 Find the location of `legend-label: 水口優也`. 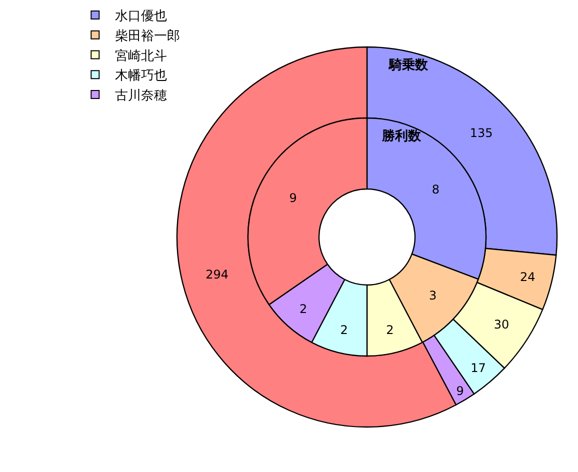

legend-label: 水口優也 is located at coordinates (141, 16).